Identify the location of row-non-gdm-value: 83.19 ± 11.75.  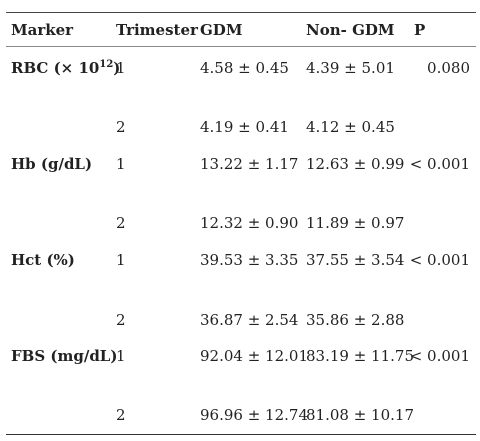
(360, 356).